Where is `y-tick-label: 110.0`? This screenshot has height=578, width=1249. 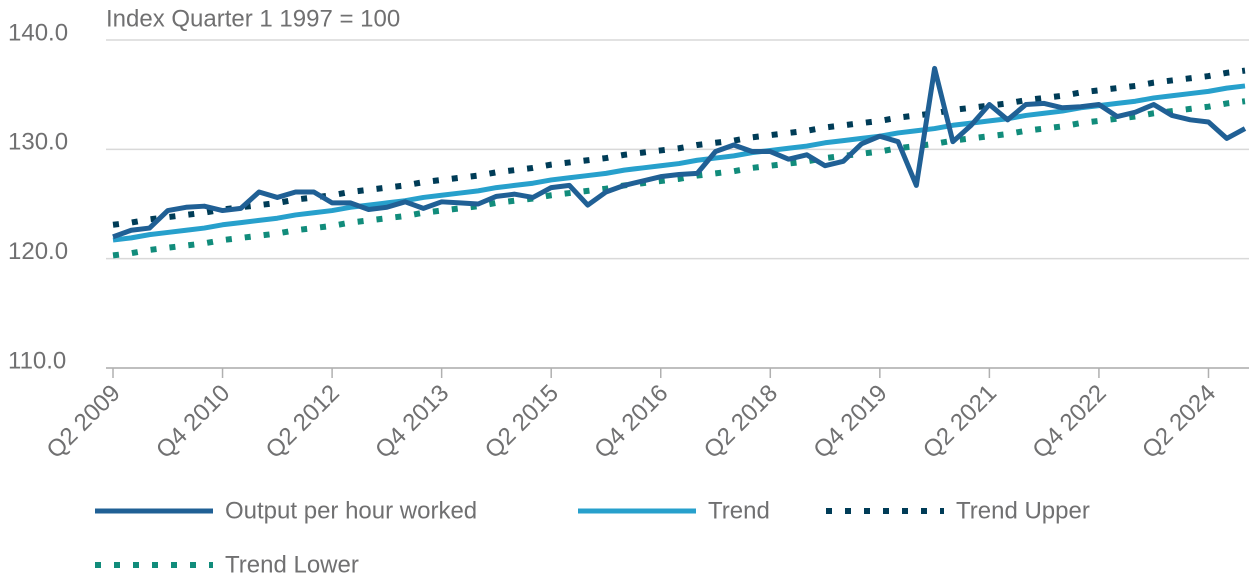
y-tick-label: 110.0 is located at coordinates (37, 360).